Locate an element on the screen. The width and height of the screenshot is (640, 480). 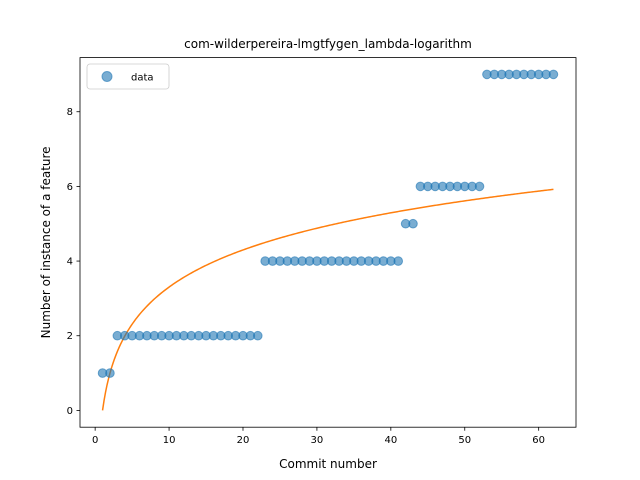
legend-box is located at coordinates (128, 76).